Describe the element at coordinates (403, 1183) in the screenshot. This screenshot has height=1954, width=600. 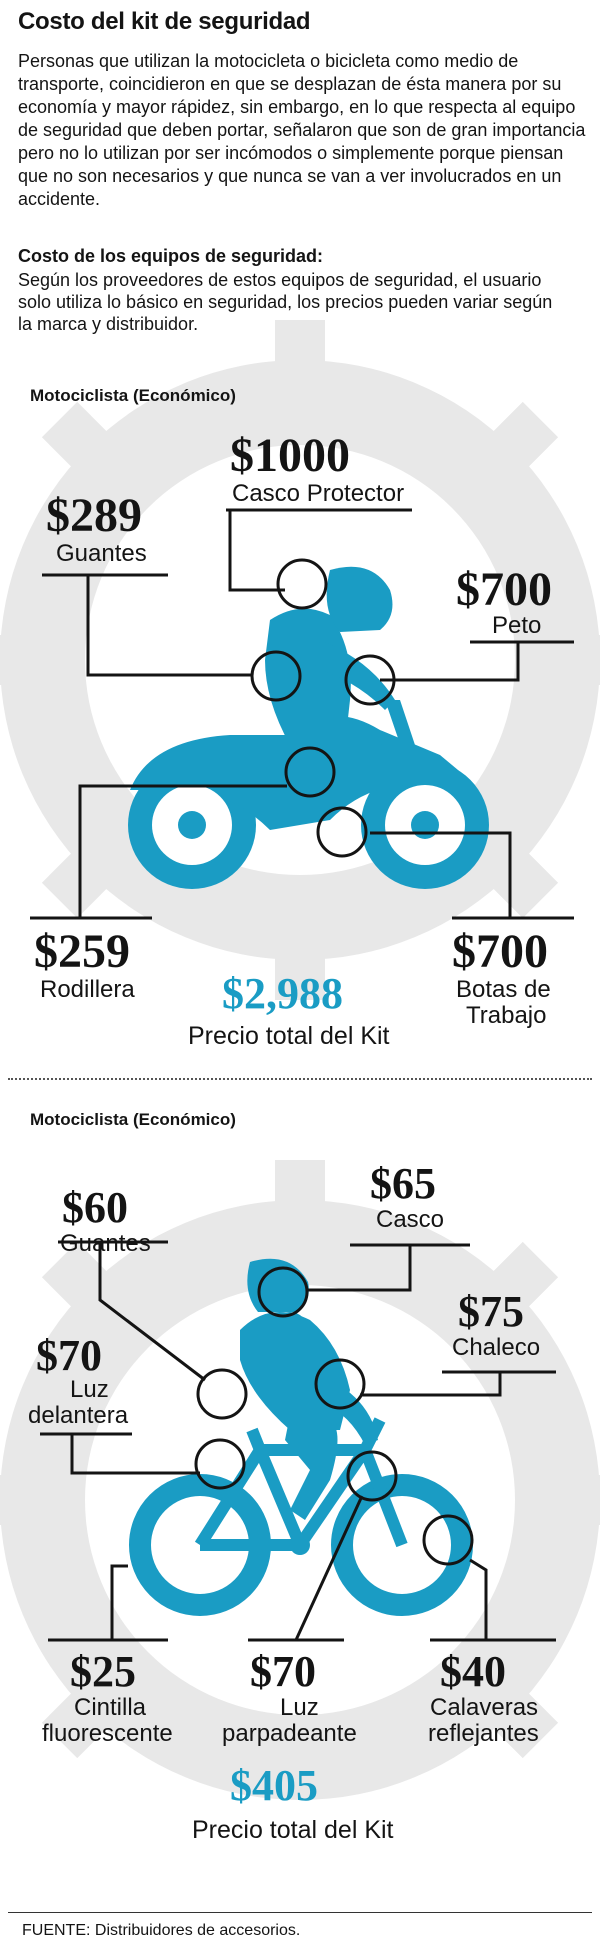
I see `bici-casco-price: $65` at that location.